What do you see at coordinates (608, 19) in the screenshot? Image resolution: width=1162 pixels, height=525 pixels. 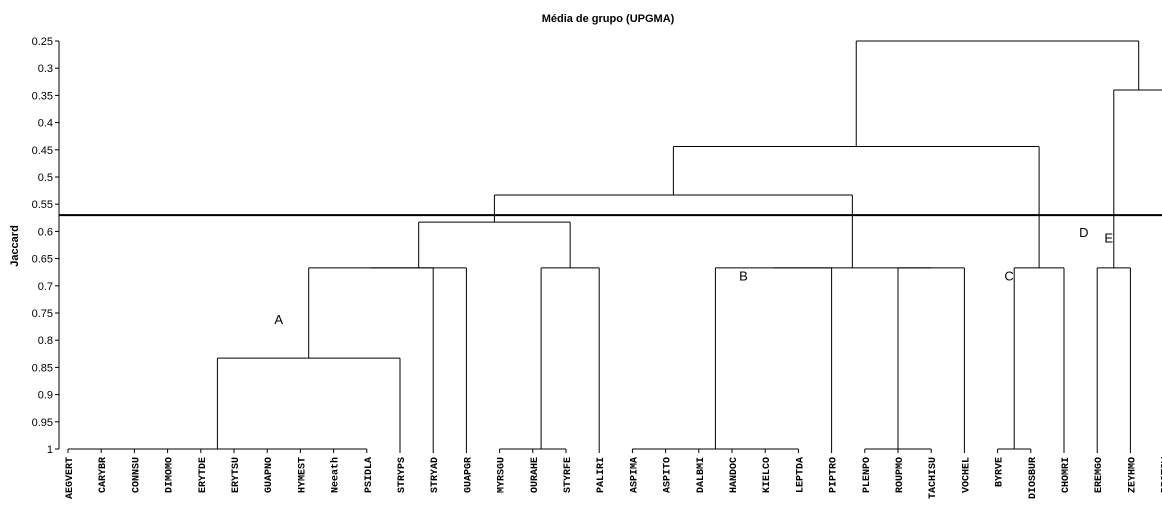 I see `chart-title: Média de grupo (UPGMA)` at bounding box center [608, 19].